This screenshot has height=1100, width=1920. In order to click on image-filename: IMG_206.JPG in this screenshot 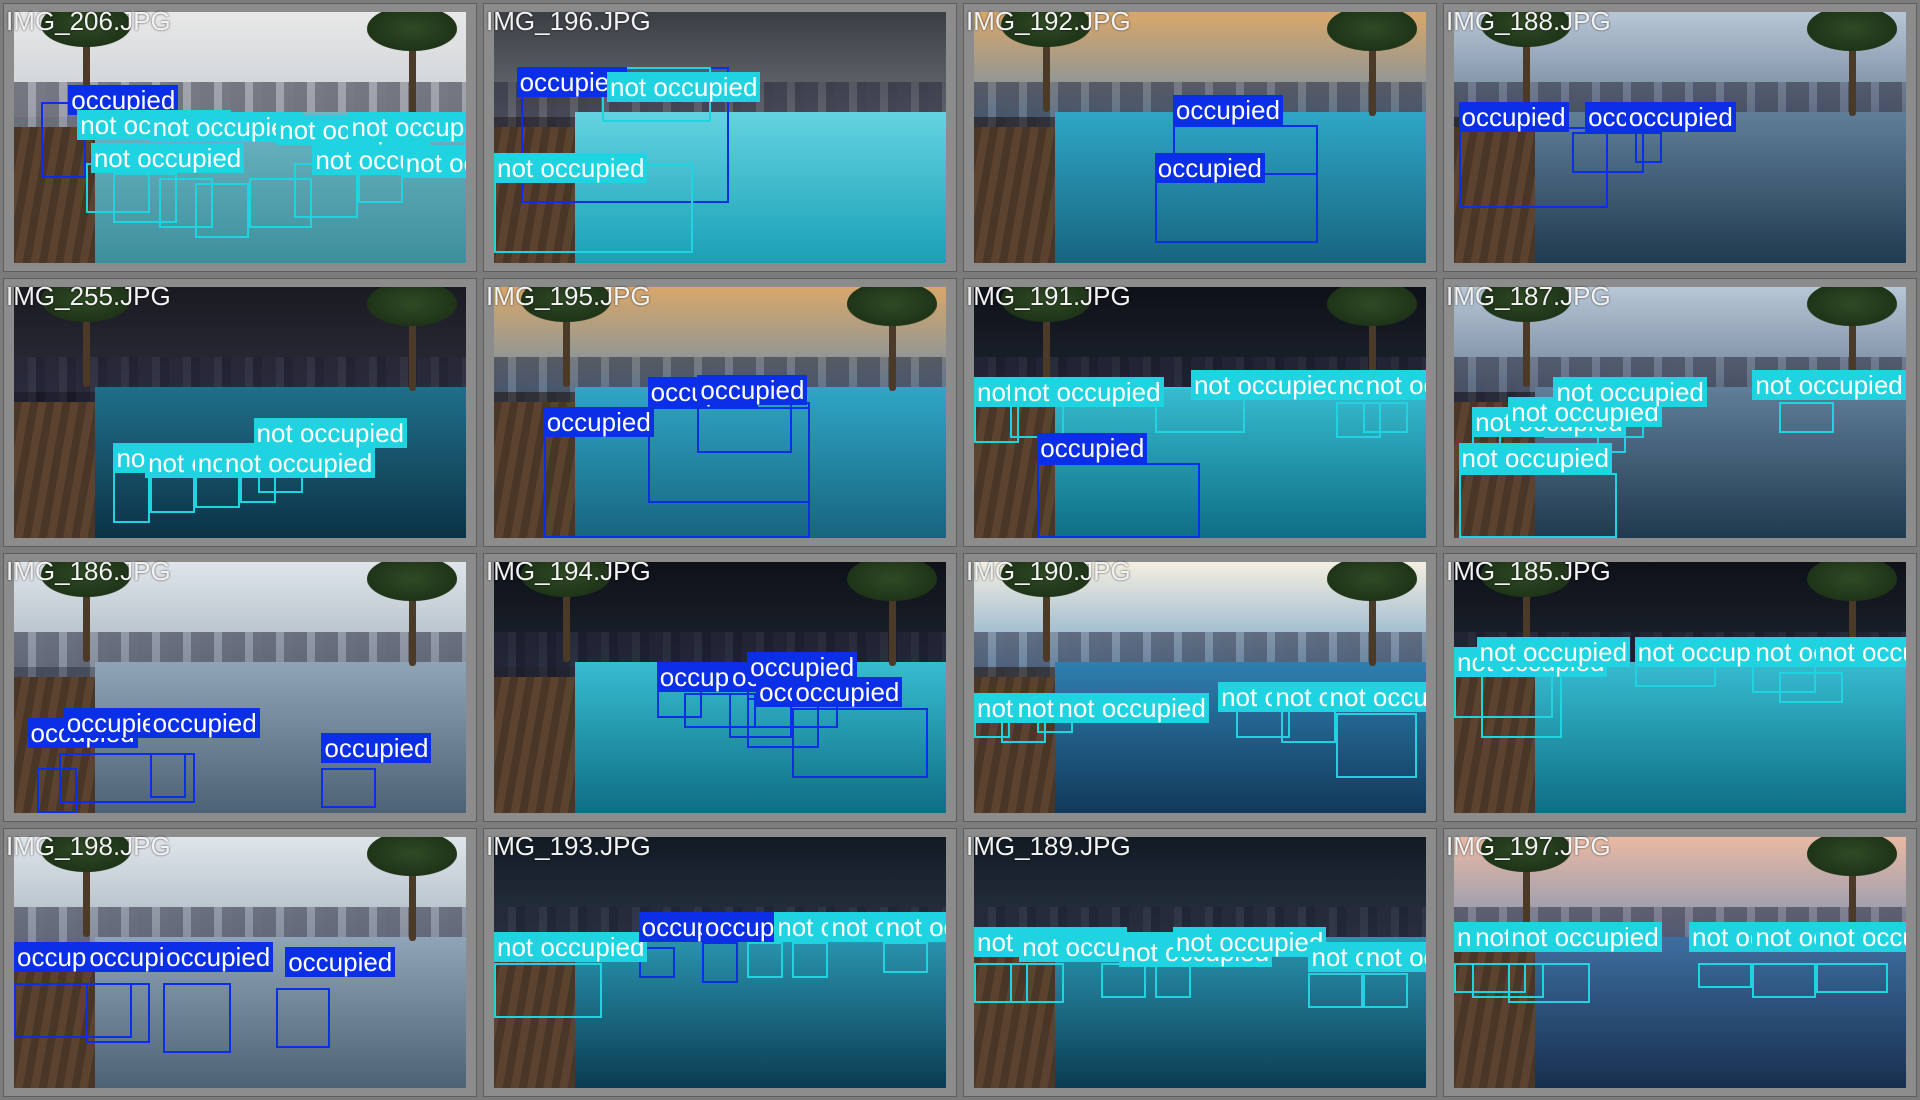, I will do `click(88, 21)`.